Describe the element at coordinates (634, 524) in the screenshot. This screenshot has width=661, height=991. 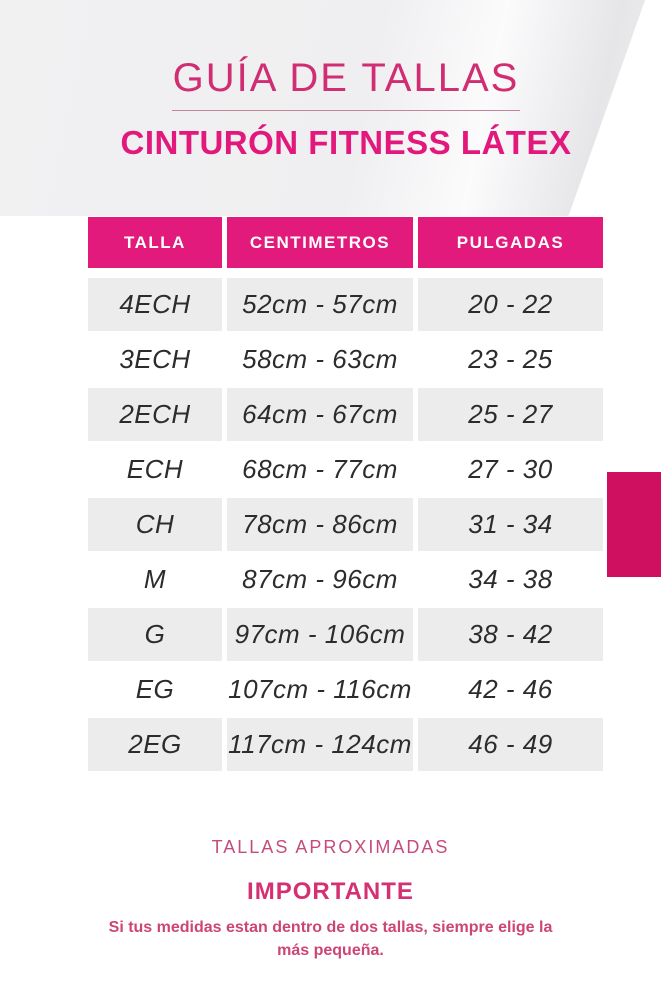
I see `accent-block` at that location.